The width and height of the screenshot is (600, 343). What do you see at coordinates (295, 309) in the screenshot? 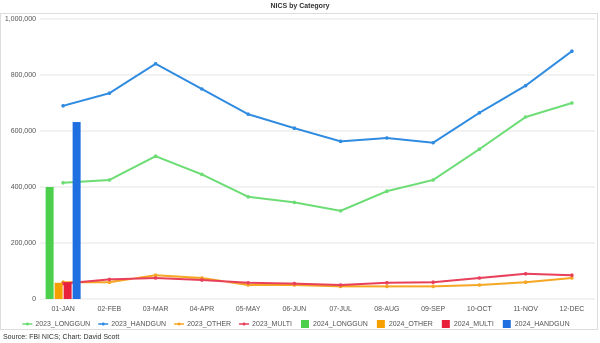
I see `x-tick-label: 06-JUN` at bounding box center [295, 309].